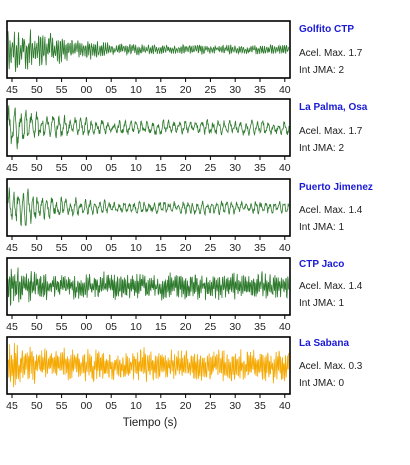 This screenshot has width=410, height=465. What do you see at coordinates (260, 168) in the screenshot?
I see `x-tick-label-1-10: 35` at bounding box center [260, 168].